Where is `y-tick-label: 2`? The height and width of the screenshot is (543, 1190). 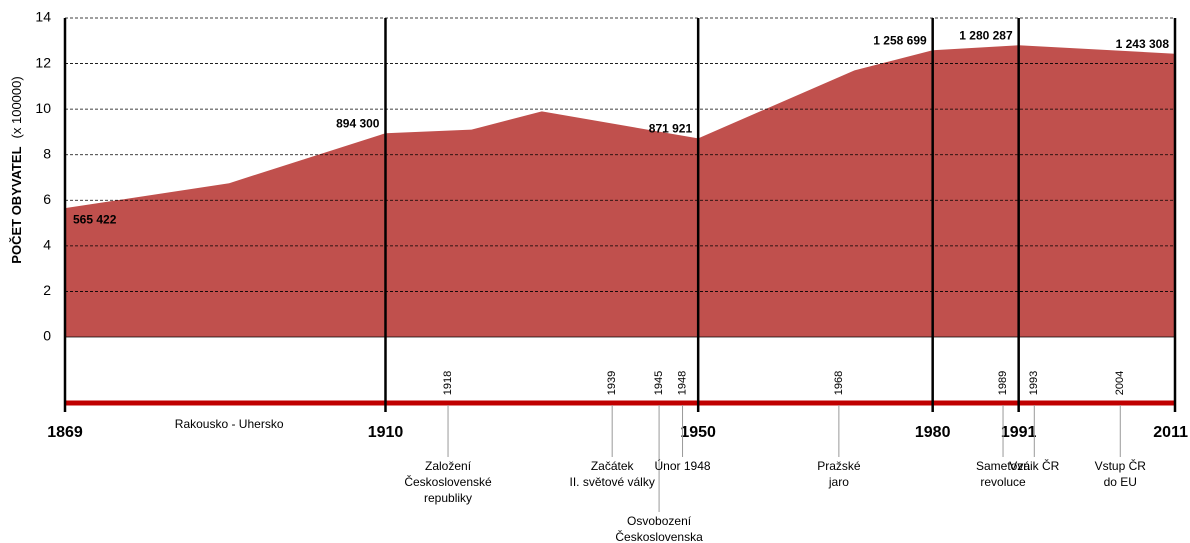
y-tick-label: 2 is located at coordinates (47, 290).